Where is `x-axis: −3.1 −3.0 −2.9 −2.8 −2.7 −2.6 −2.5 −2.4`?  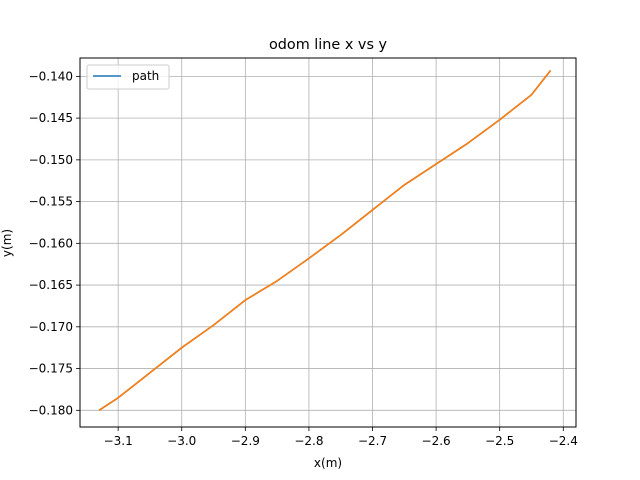 x-axis: −3.1 −3.0 −2.9 −2.8 −2.7 −2.6 −2.5 −2.4 is located at coordinates (341, 437).